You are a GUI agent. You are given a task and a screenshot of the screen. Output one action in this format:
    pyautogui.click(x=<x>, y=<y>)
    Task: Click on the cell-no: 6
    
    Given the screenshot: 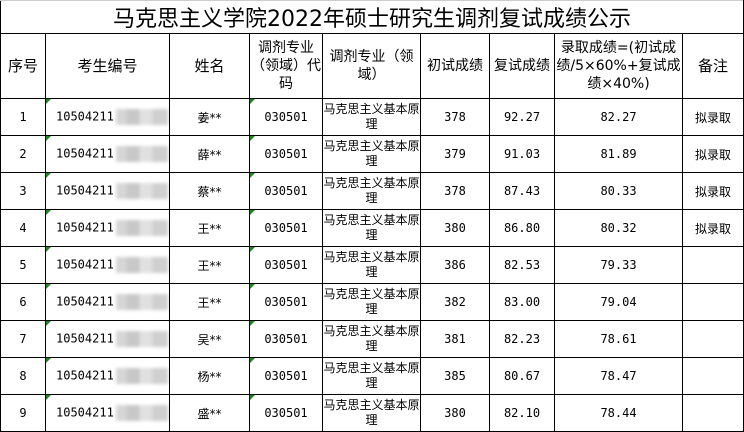 What is the action you would take?
    pyautogui.click(x=23, y=302)
    